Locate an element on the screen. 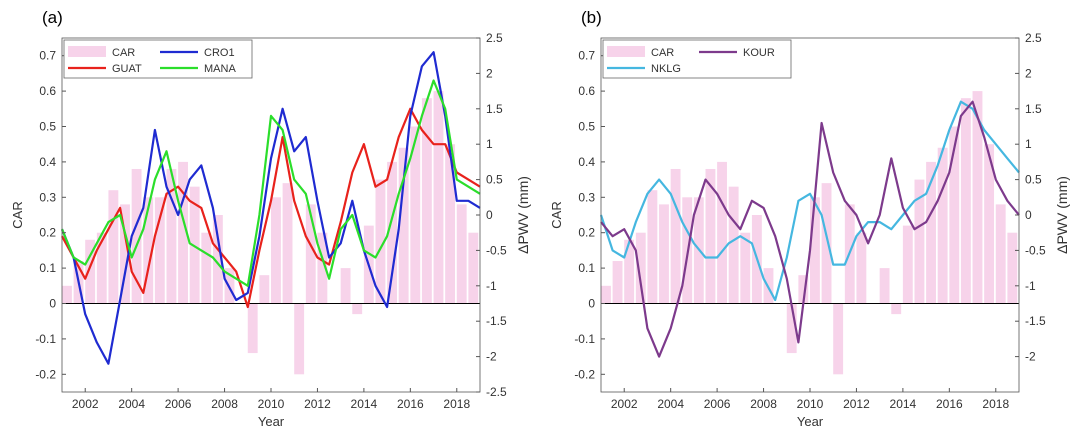  y2-tick-label: -1 is located at coordinates (1030, 286).